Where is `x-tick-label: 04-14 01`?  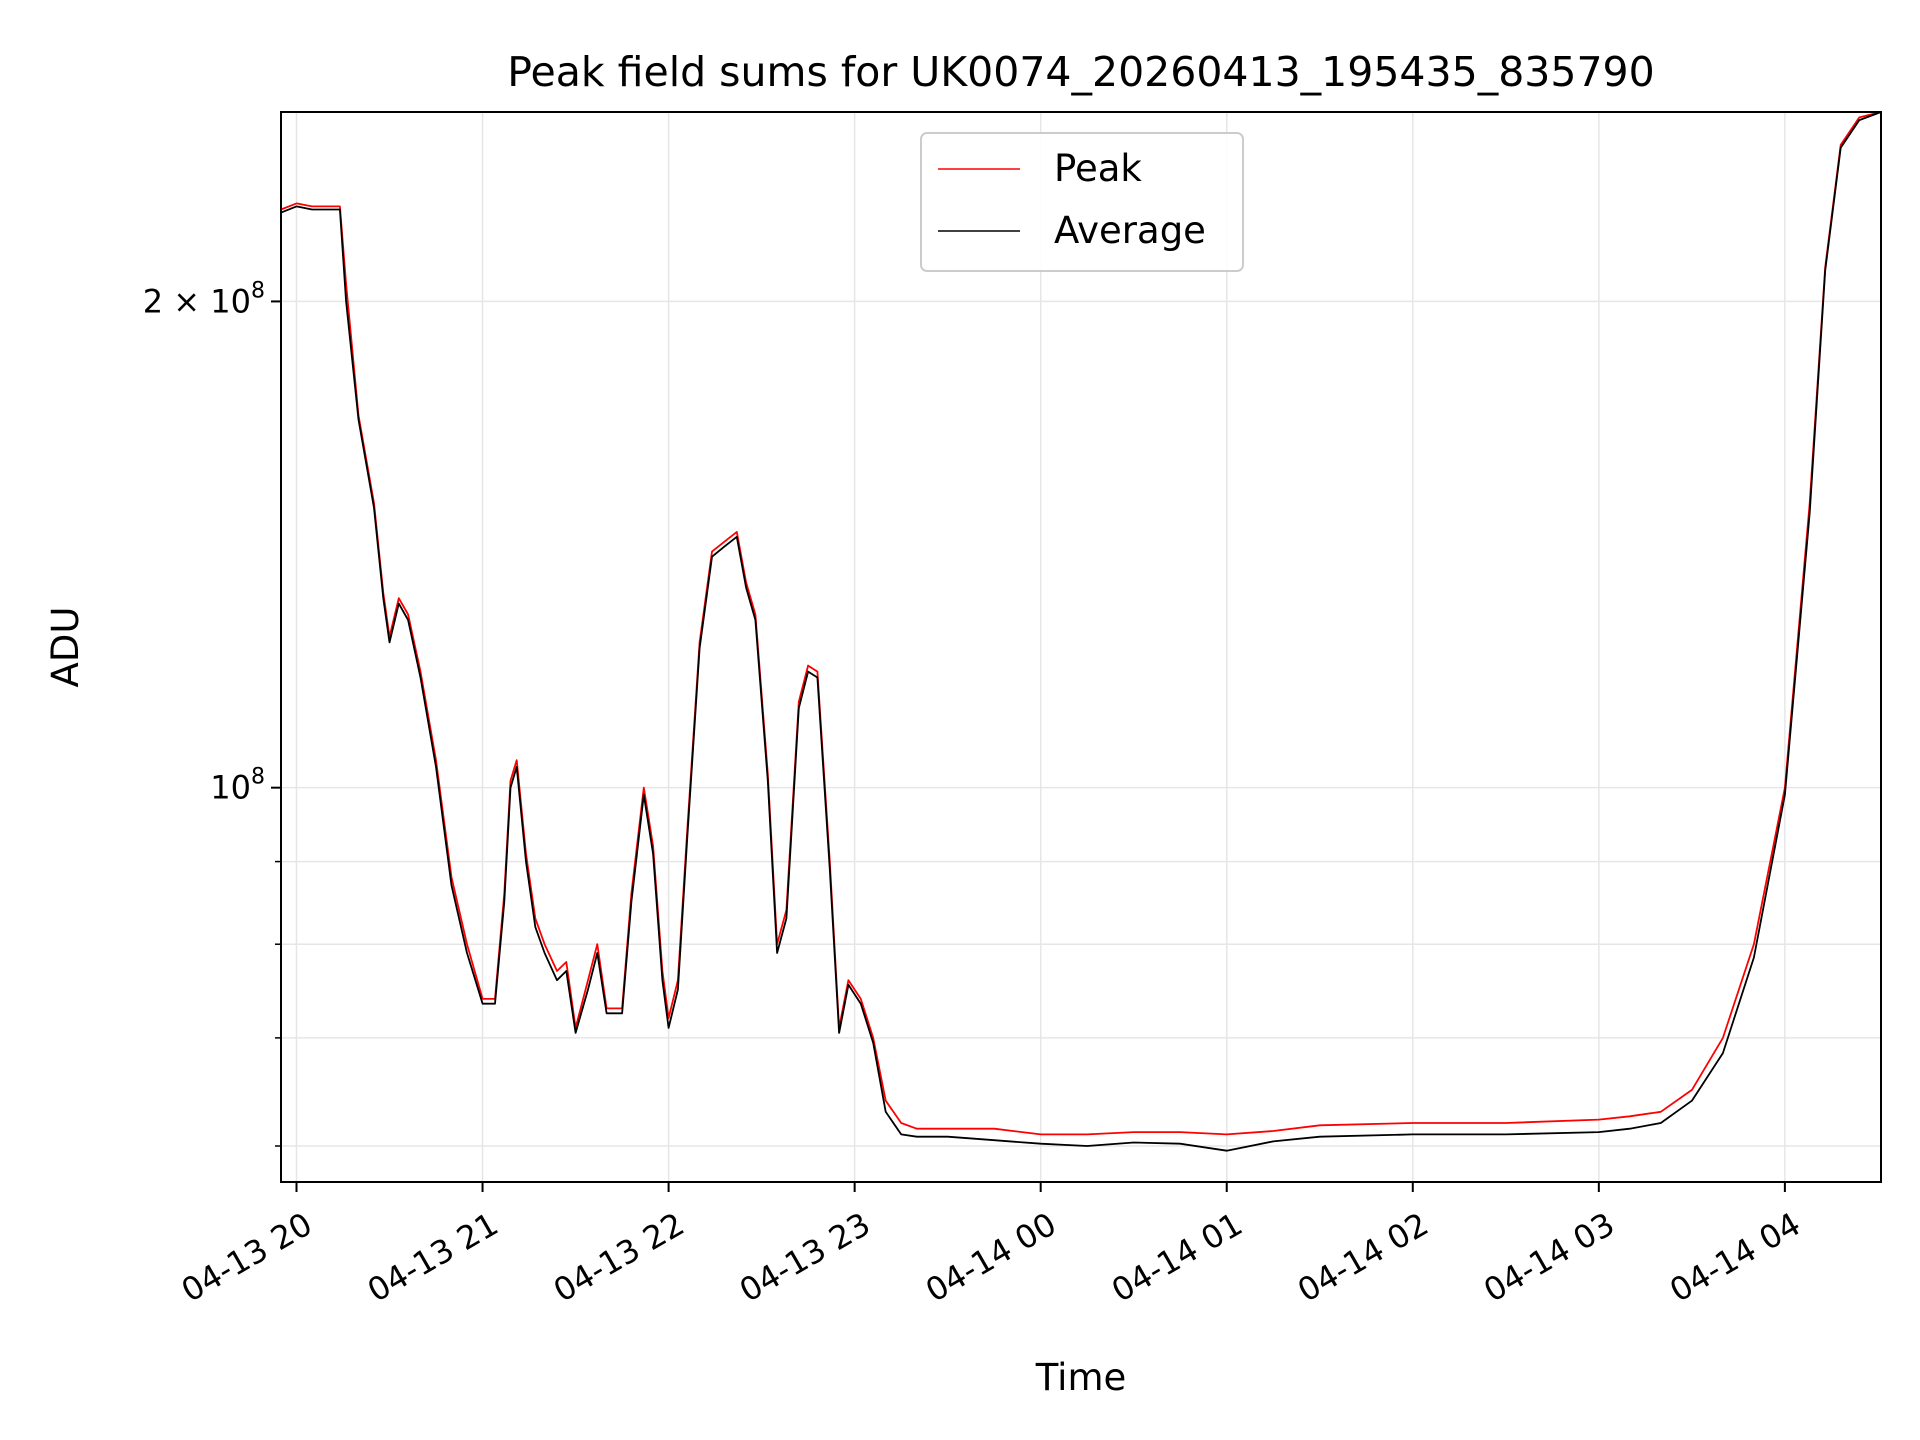
x-tick-label: 04-14 01 is located at coordinates (1177, 1257).